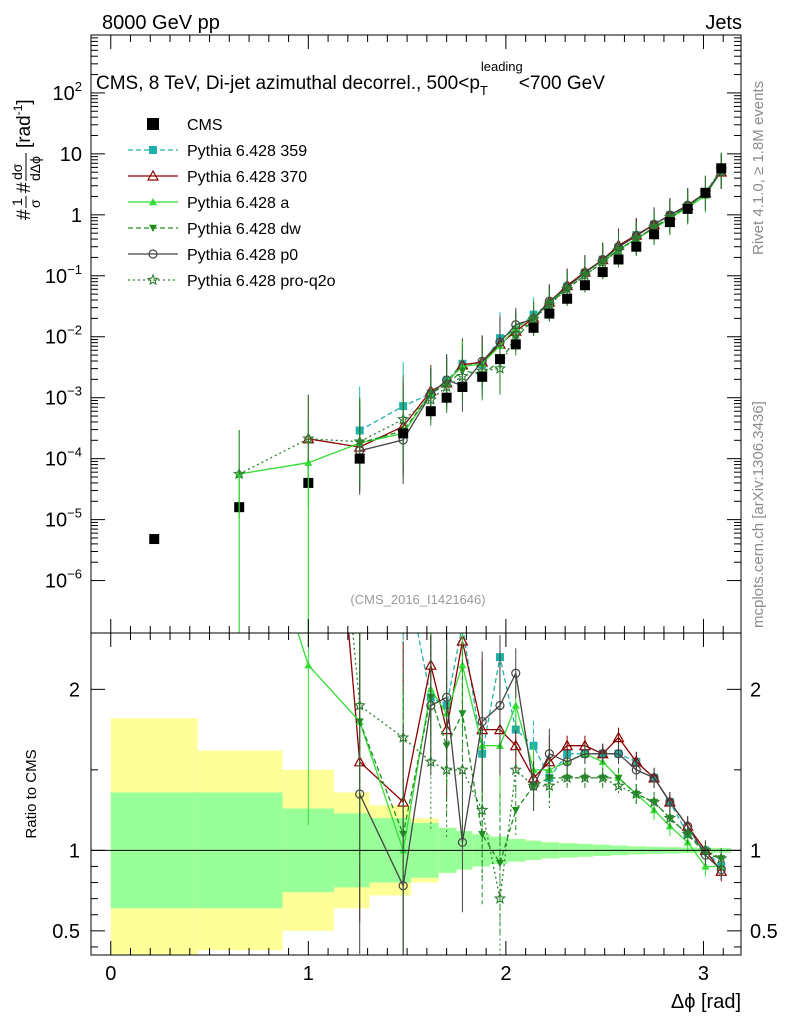 The width and height of the screenshot is (786, 1024). What do you see at coordinates (26, 159) in the screenshot?
I see `y-axis-label-top: # 1 σ # dσ dΔϕ [rad-1]` at bounding box center [26, 159].